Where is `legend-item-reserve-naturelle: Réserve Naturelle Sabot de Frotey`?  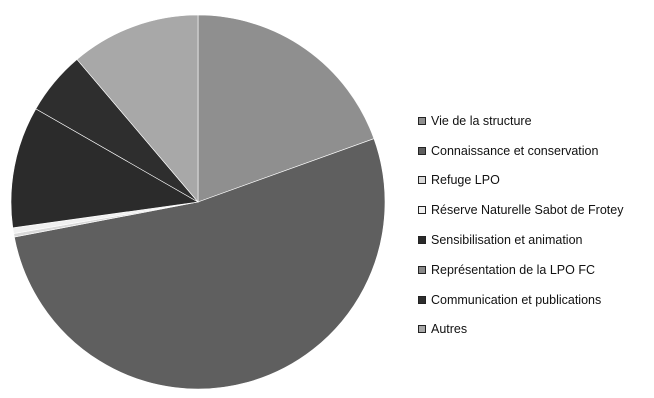 legend-item-reserve-naturelle: Réserve Naturelle Sabot de Frotey is located at coordinates (536, 210).